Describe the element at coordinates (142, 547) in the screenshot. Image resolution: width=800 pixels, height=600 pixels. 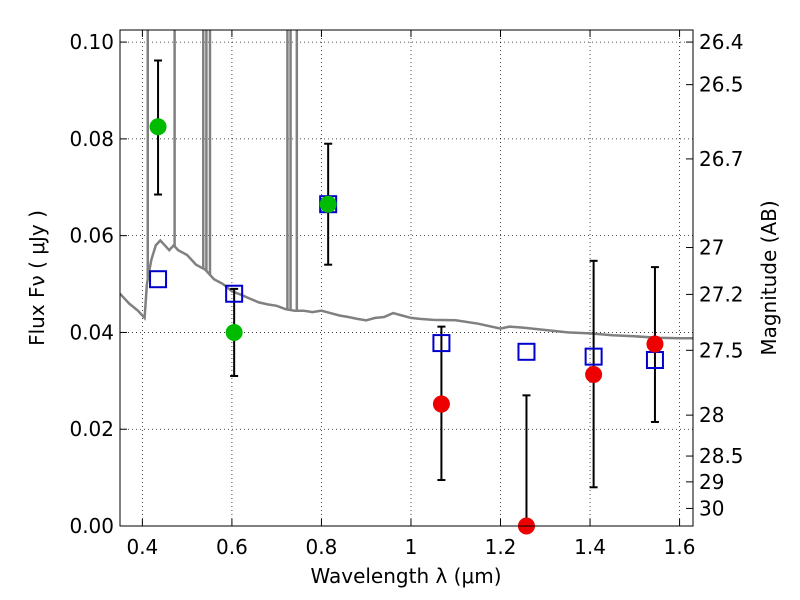
I see `x-tick-label: 0.4` at that location.